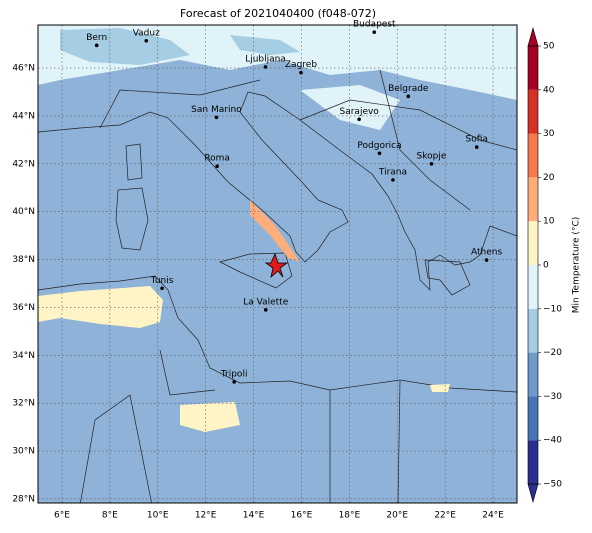 Image resolution: width=592 pixels, height=533 pixels. I want to click on city-label: Tripoli, so click(234, 374).